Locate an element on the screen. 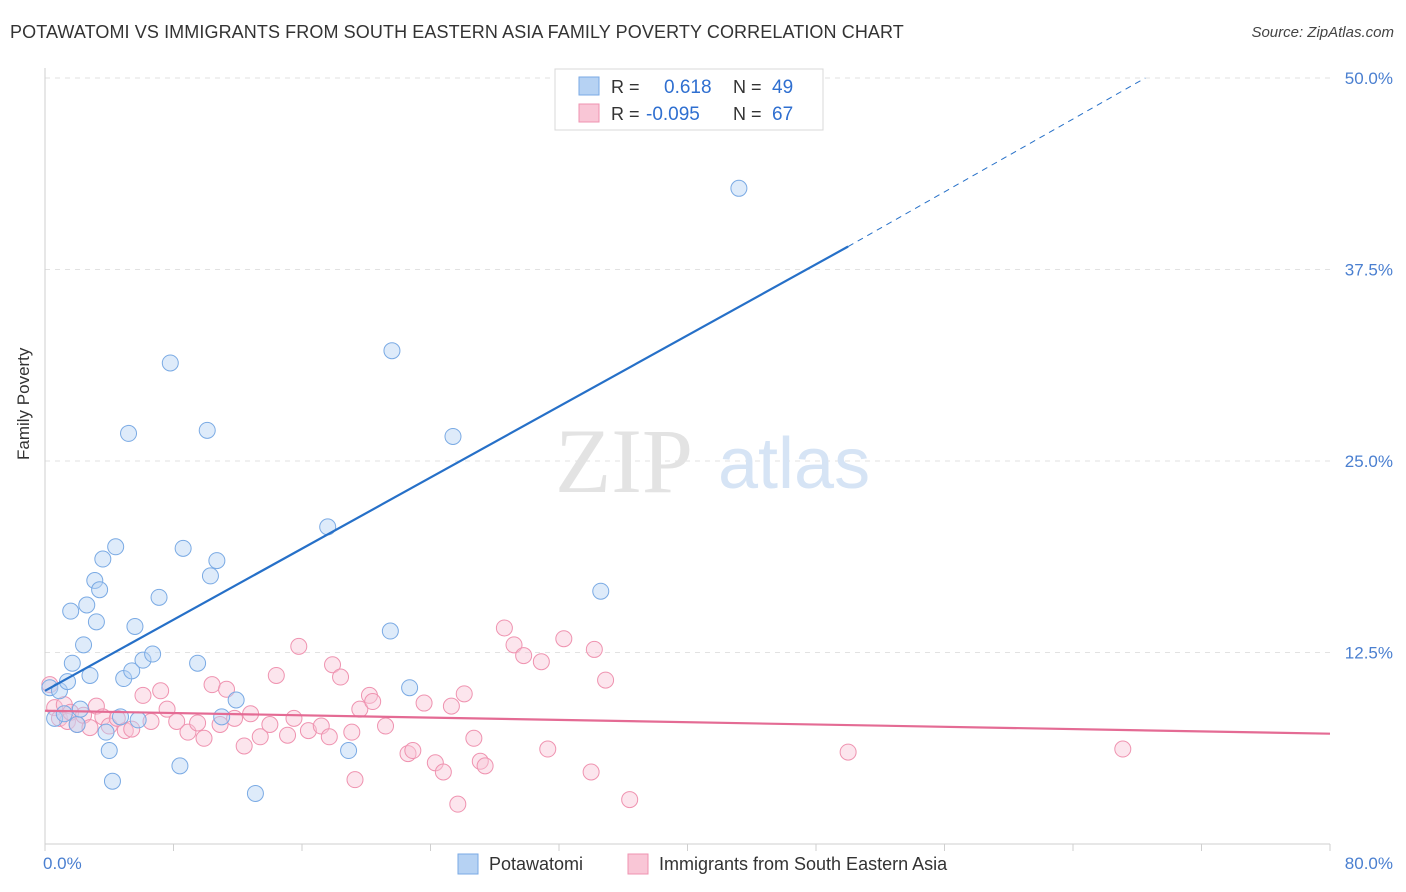 The width and height of the screenshot is (1406, 892). potawatomi-trend-extension is located at coordinates (996, 162).